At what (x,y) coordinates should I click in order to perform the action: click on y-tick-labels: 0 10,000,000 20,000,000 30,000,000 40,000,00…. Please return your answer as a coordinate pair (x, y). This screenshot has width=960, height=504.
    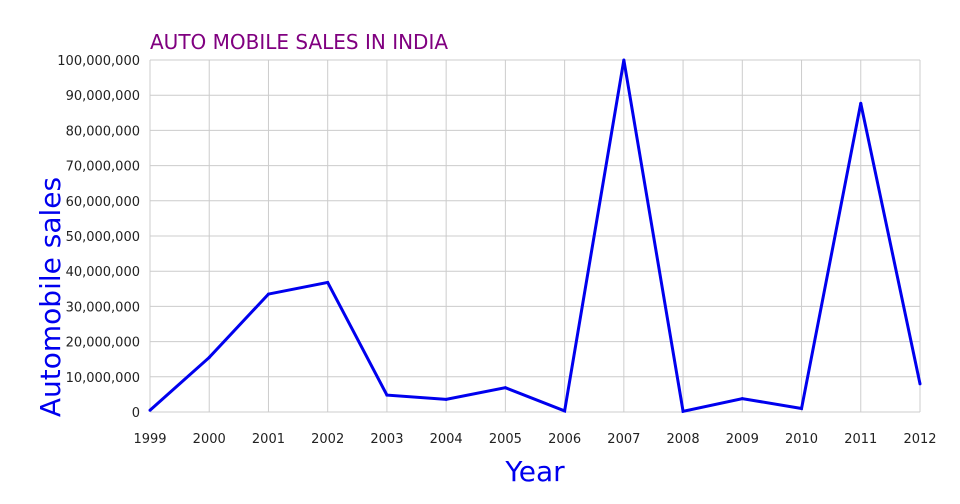
    Looking at the image, I should click on (98, 237).